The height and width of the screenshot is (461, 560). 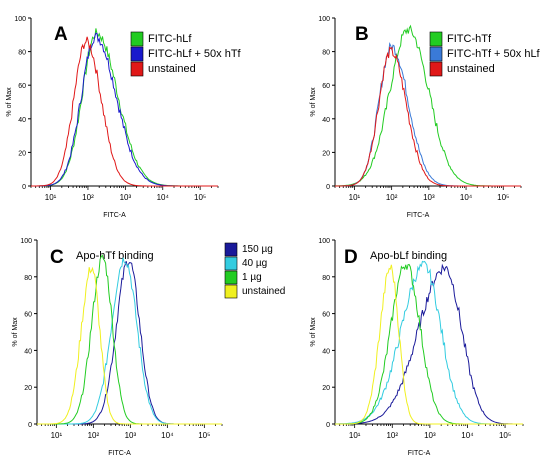 What do you see at coordinates (254, 263) in the screenshot?
I see `legend-label: 40 µg` at bounding box center [254, 263].